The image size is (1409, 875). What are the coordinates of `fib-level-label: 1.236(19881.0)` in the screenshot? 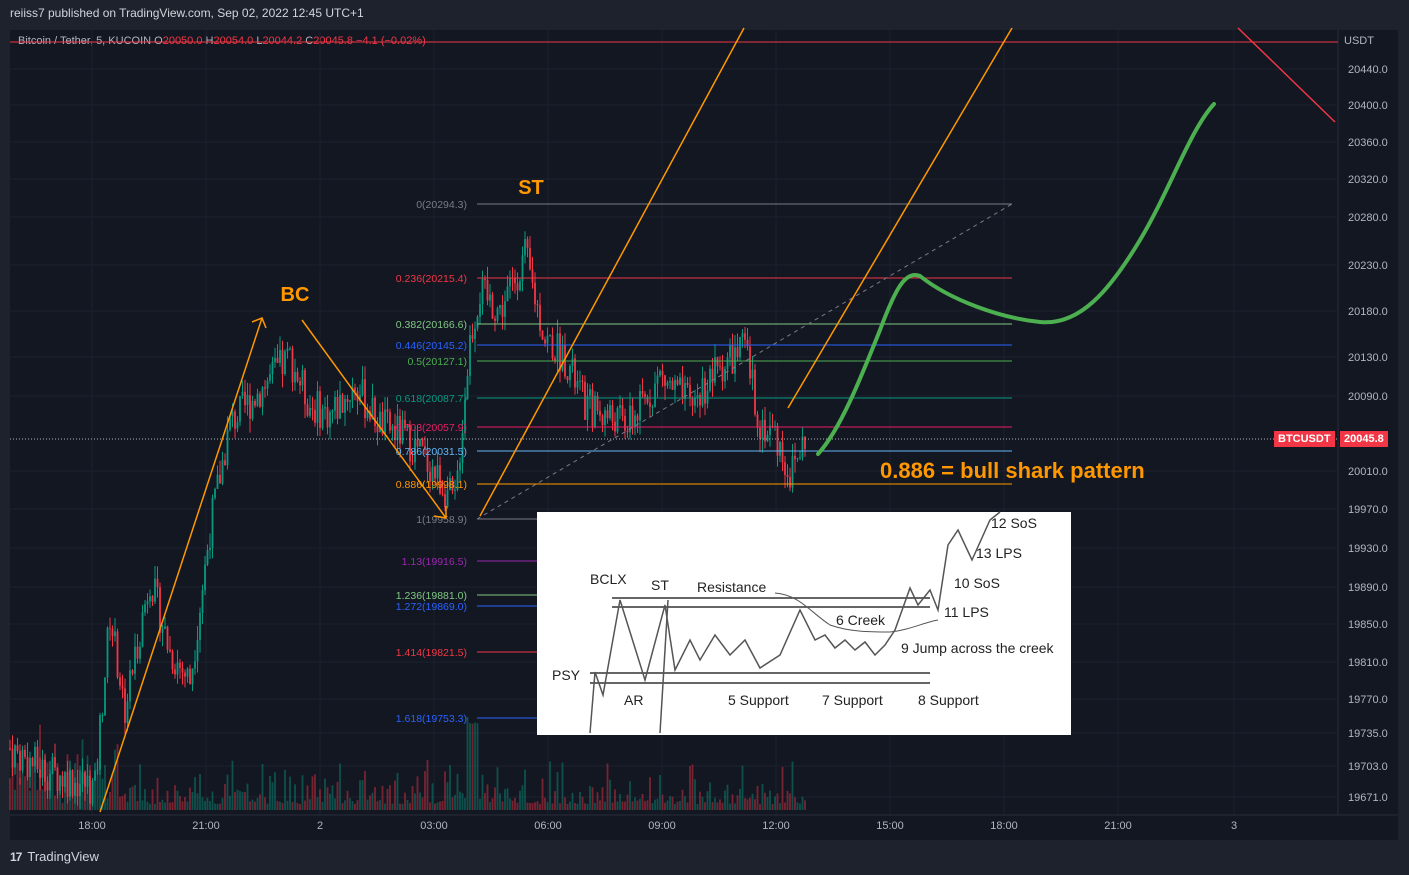 It's located at (431, 596).